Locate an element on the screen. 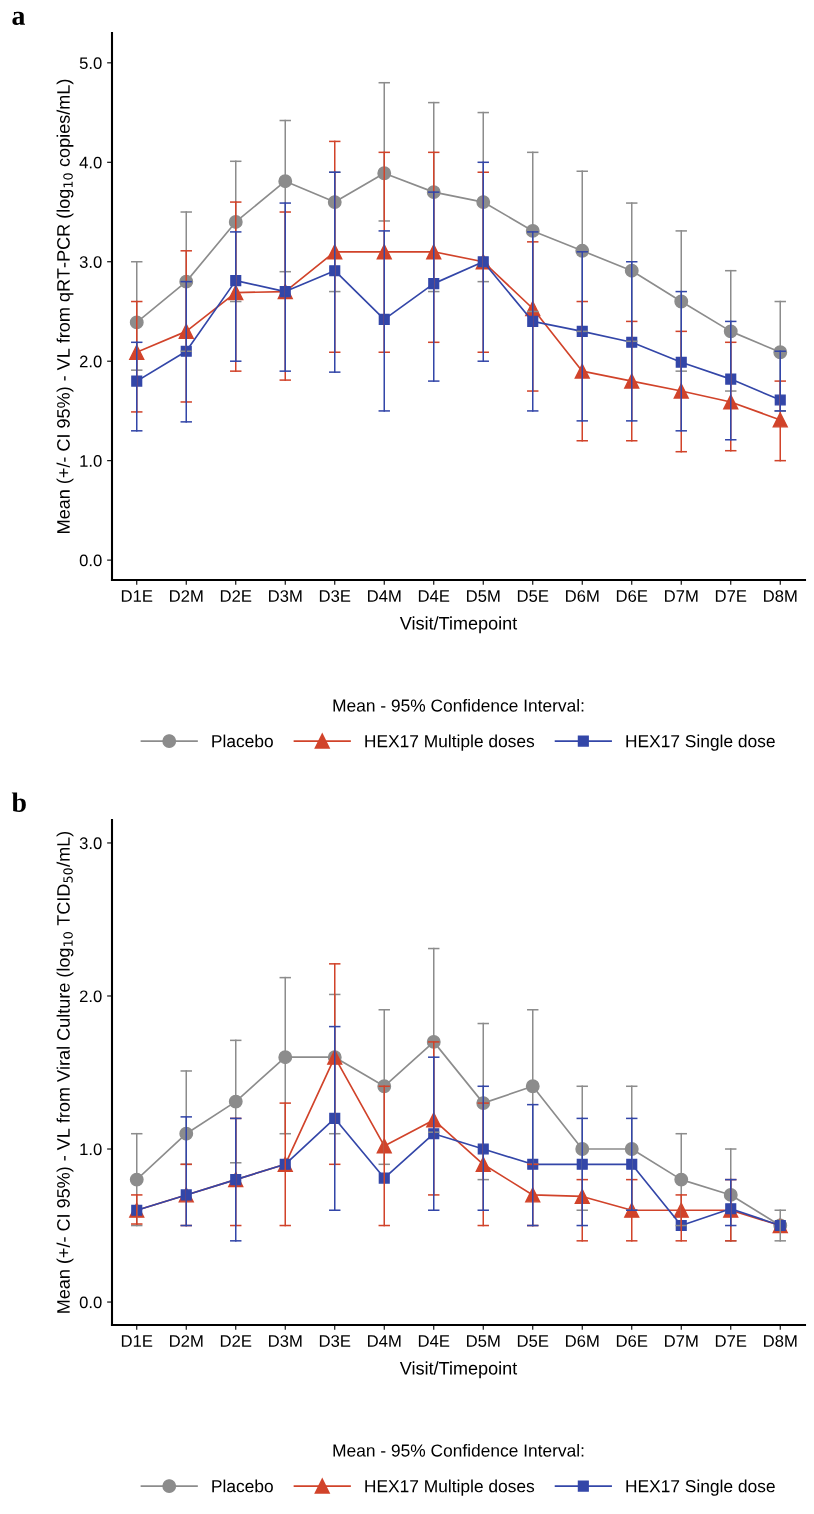  y-axis-title: Mean (+/- CI 95%) - VL from qRT-PCR (log$_{10}$ copies/mL) is located at coordinates (65, 306).